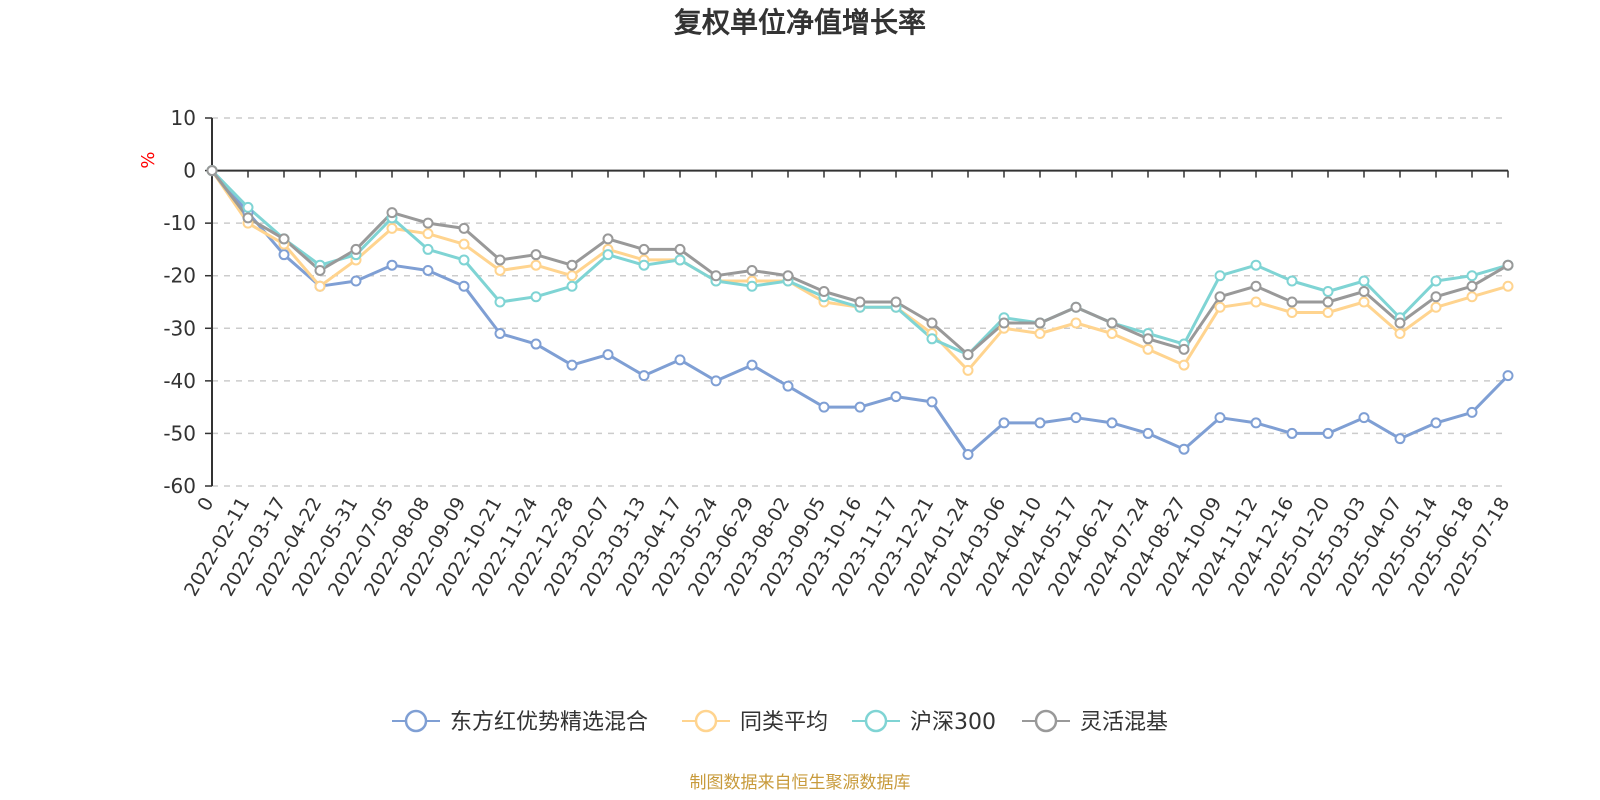 The height and width of the screenshot is (800, 1600). I want to click on y-axis-ticks: 10 0 -10 -20 -30 -40 -50 -60, so click(187, 302).